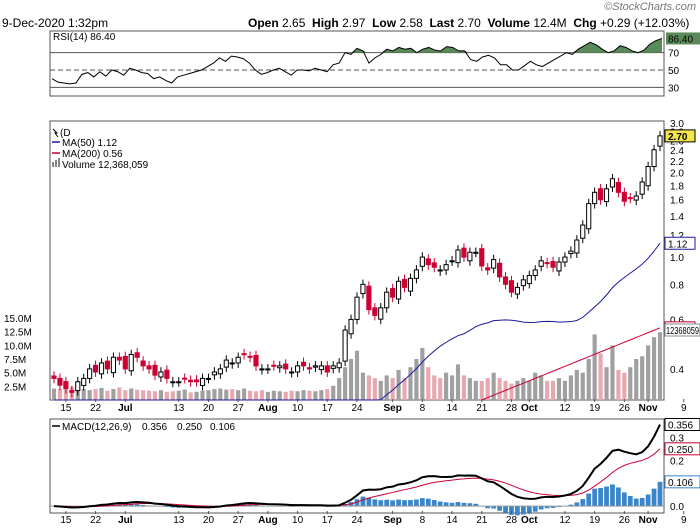 The height and width of the screenshot is (530, 700). Describe the element at coordinates (105, 165) in the screenshot. I see `volume-legend: Volume 12,368,059` at that location.